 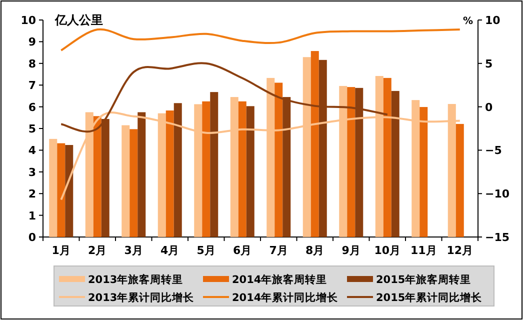 What do you see at coordinates (28, 20) in the screenshot?
I see `y-tick-label: 10` at bounding box center [28, 20].